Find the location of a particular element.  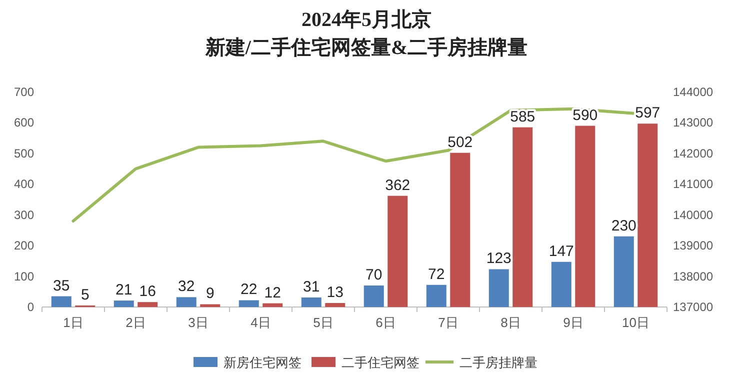

y2-tick-label: 140000 is located at coordinates (693, 215).